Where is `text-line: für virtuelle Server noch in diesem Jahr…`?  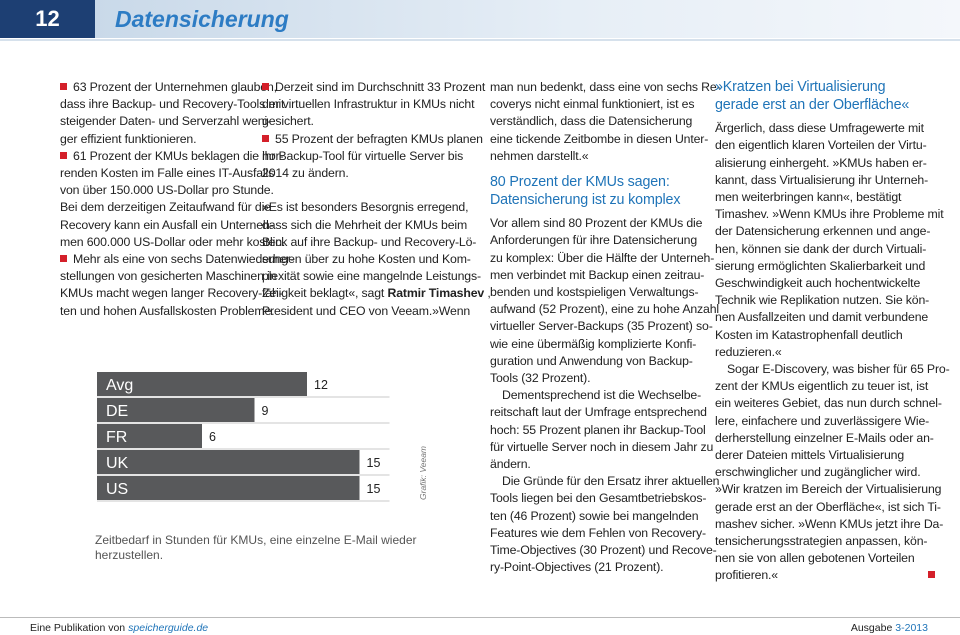 text-line: für virtuelle Server noch in diesem Jahr… is located at coordinates (602, 446).